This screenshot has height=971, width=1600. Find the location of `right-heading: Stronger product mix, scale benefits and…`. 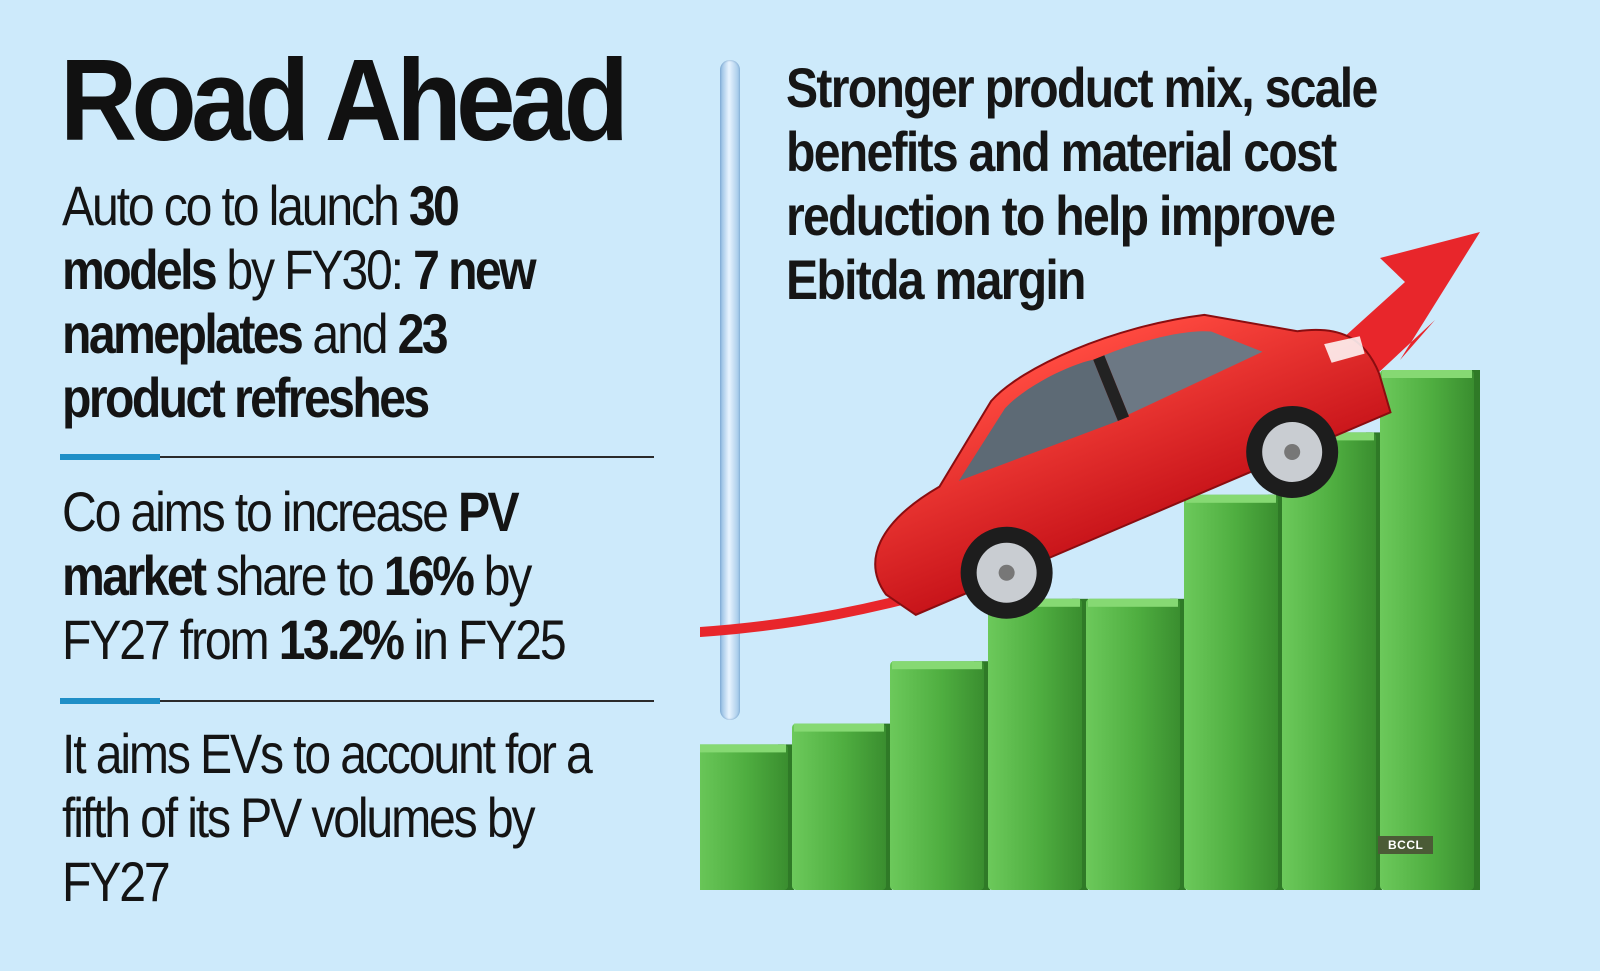

right-heading: Stronger product mix, scale benefits and… is located at coordinates (1082, 183).